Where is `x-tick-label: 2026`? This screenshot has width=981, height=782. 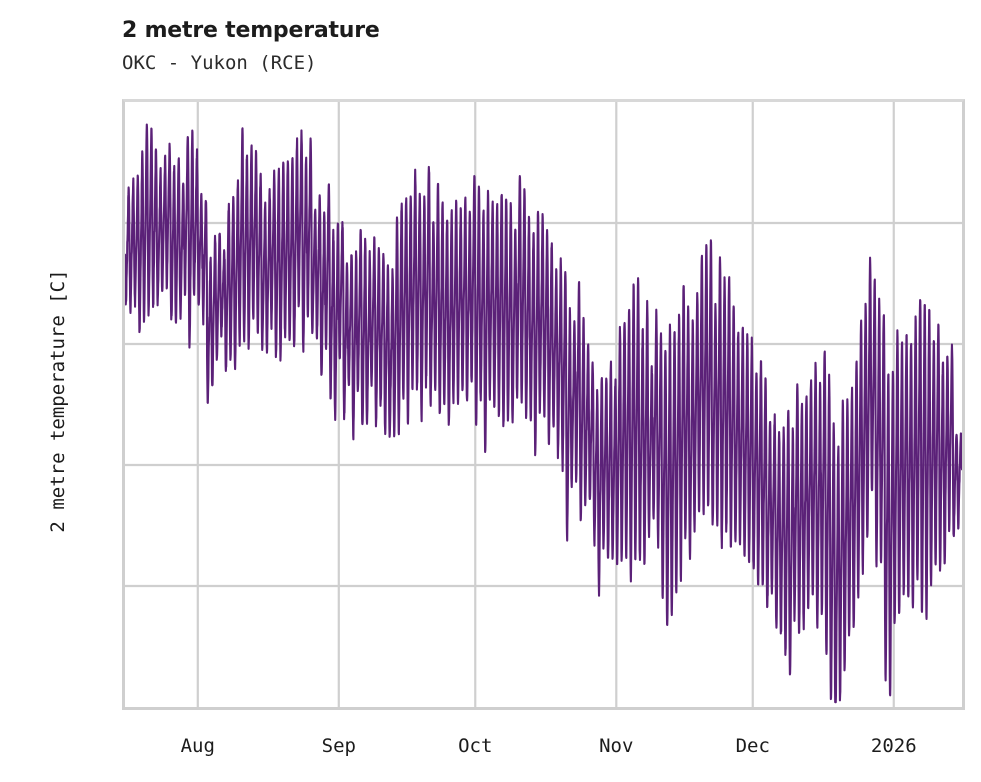
x-tick-label: 2026 is located at coordinates (893, 746).